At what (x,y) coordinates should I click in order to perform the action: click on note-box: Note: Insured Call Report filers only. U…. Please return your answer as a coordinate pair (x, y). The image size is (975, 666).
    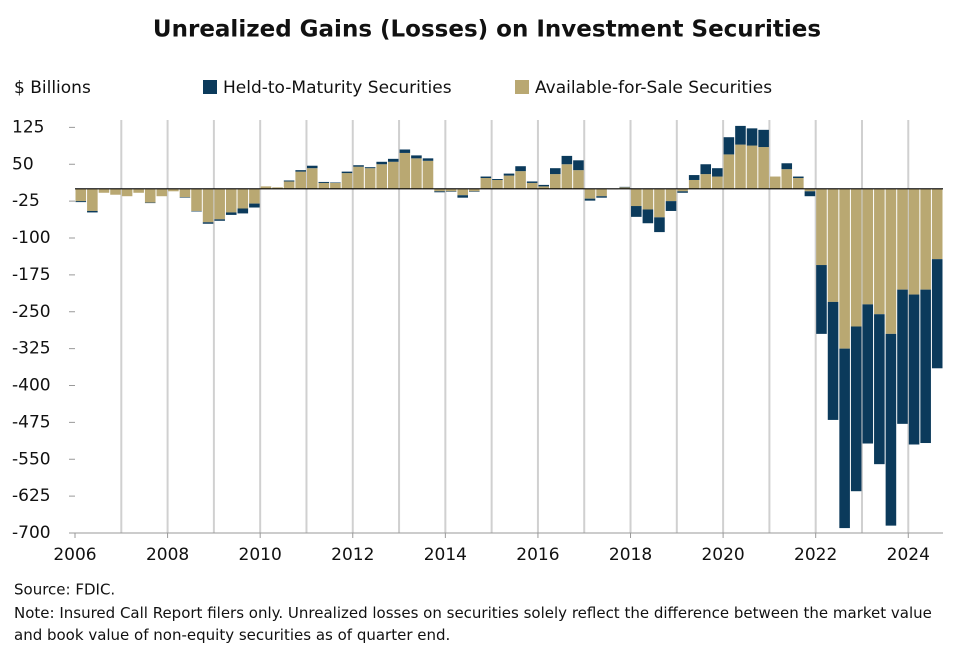
    Looking at the image, I should click on (489, 630).